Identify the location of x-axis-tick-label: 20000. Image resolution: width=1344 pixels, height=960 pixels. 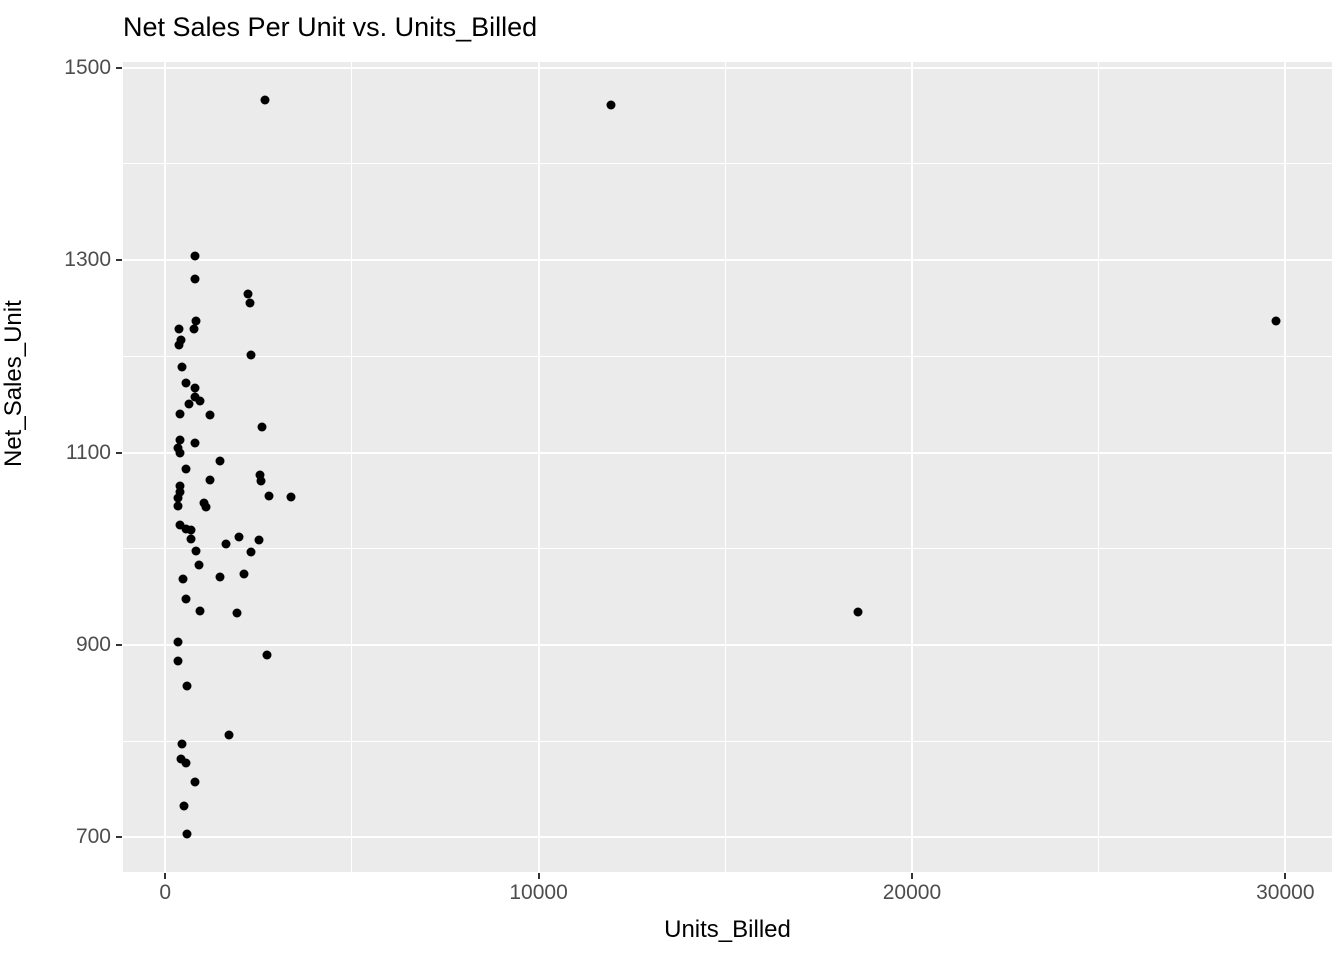
(912, 892).